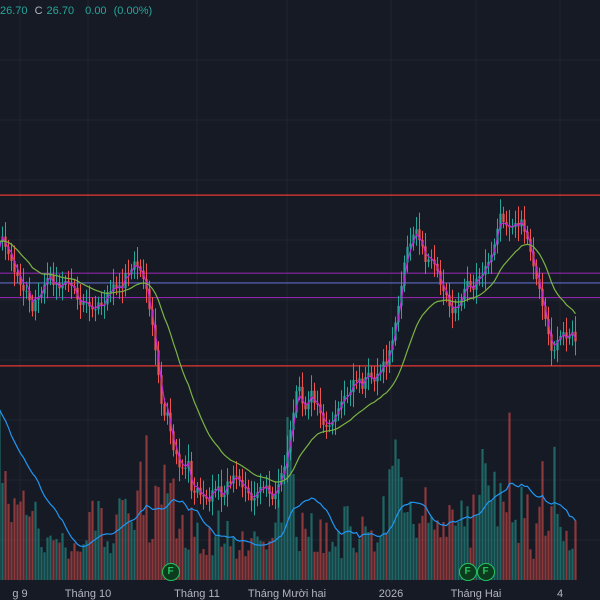  I want to click on event-marker-1: F, so click(467, 572).